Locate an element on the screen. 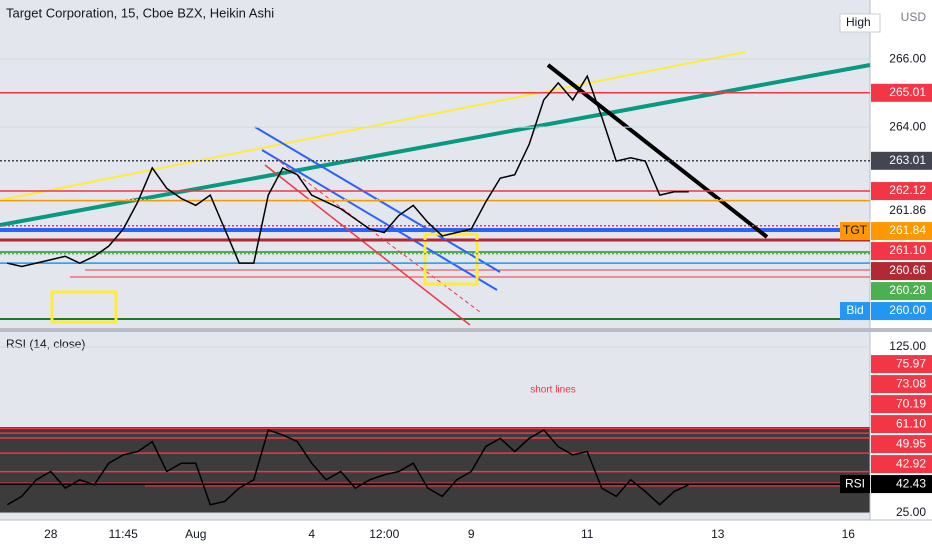 This screenshot has height=550, width=932. price-label: 260.28 is located at coordinates (907, 290).